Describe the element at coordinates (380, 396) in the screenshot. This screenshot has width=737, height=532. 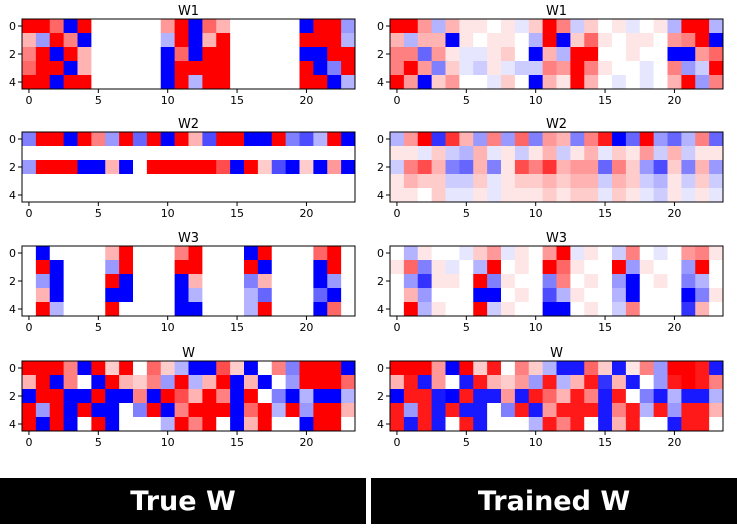
I see `y-tick-label: 2` at that location.